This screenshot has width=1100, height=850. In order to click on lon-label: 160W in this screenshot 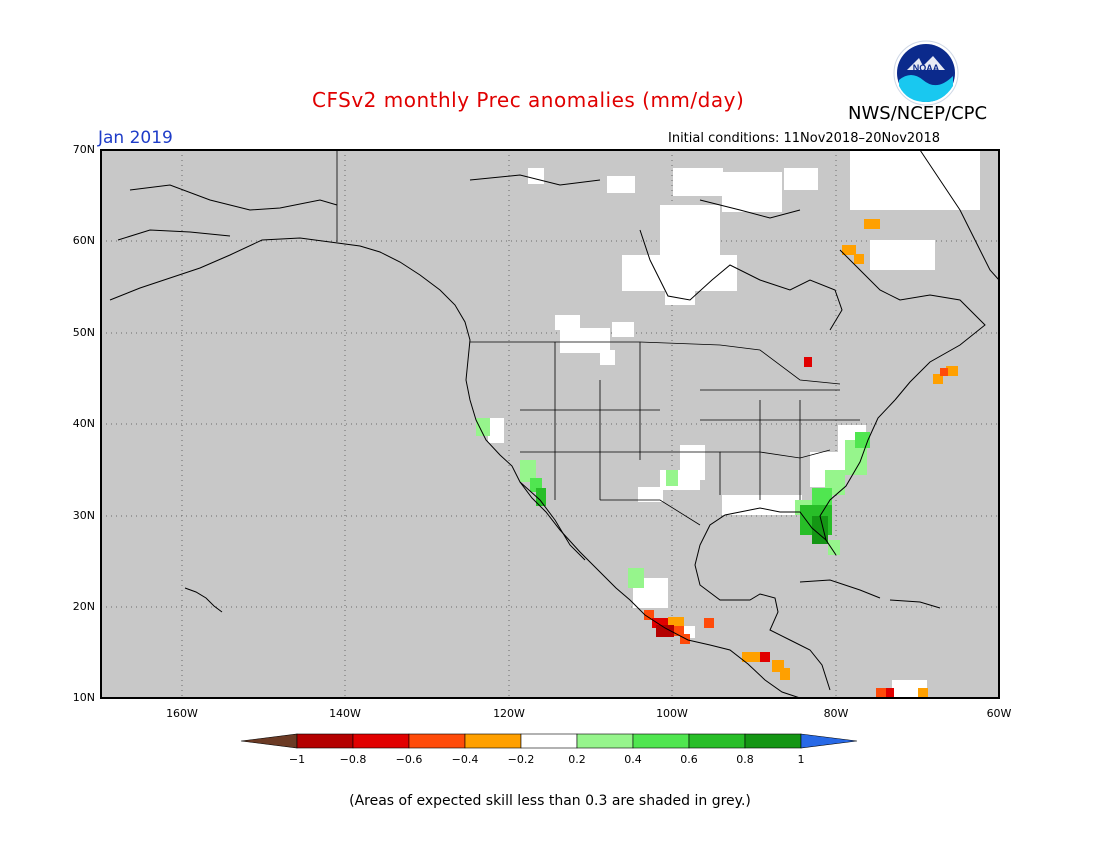, I will do `click(182, 713)`.